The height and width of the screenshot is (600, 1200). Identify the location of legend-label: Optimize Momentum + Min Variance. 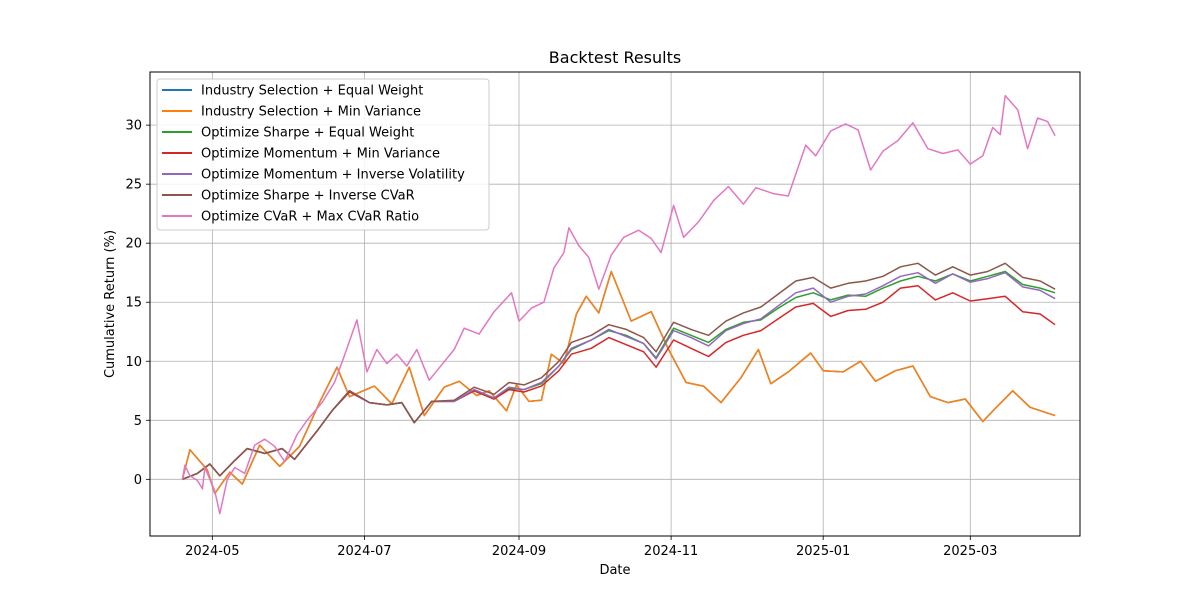
(320, 154).